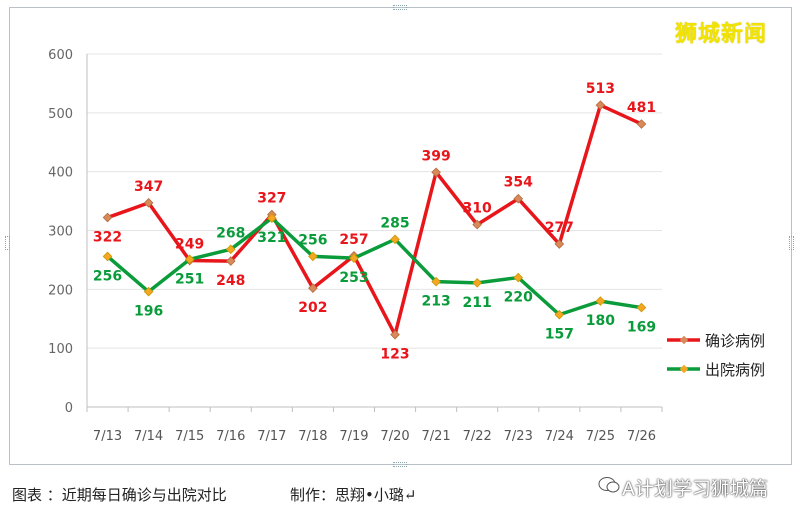  I want to click on data-label: 180, so click(600, 321).